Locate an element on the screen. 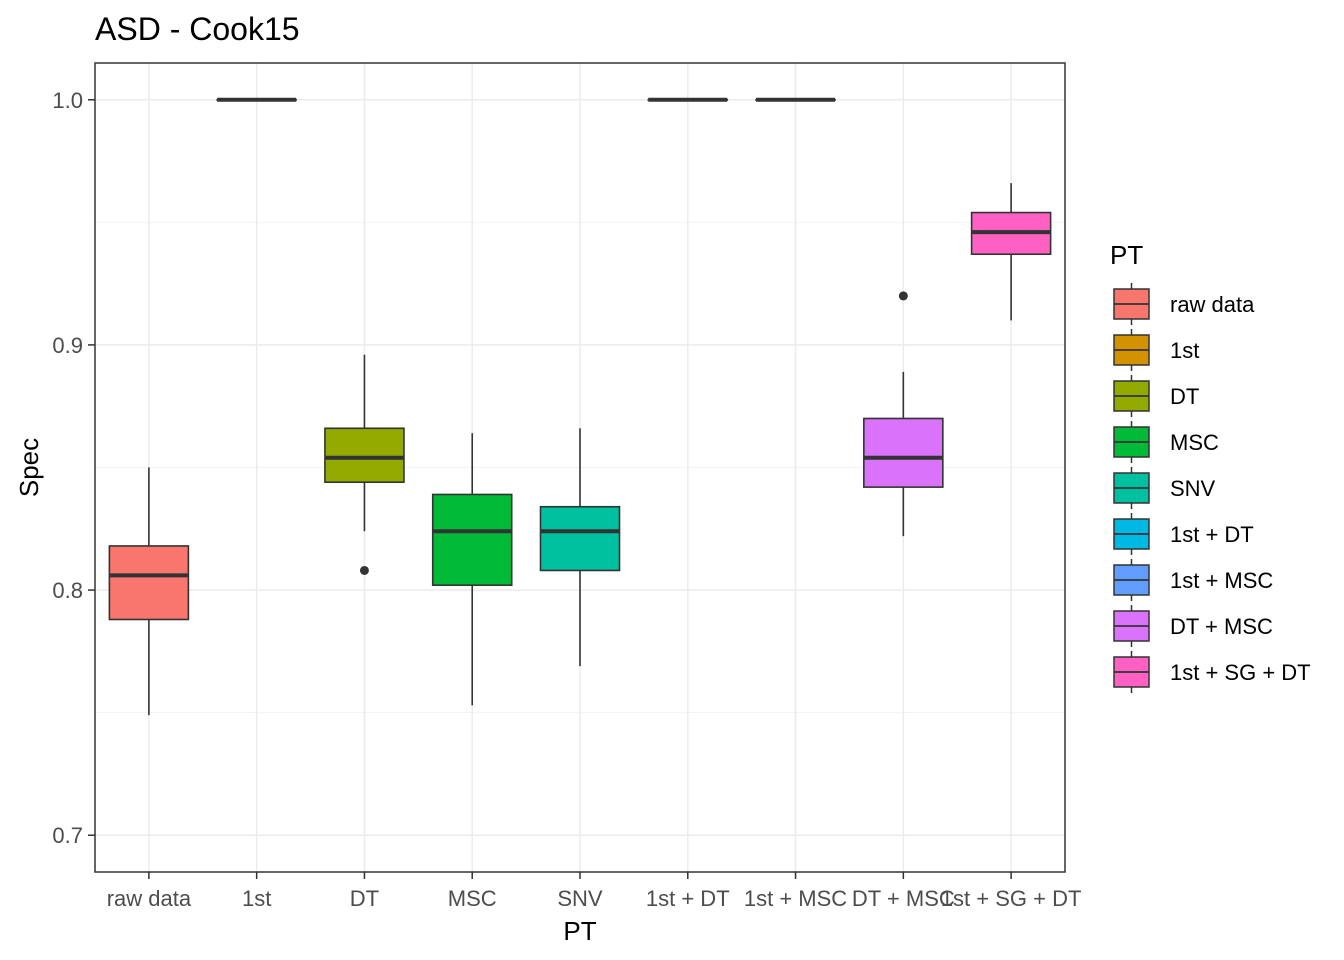 This screenshot has width=1344, height=960. legend-label: 1st + SG + DT is located at coordinates (1240, 672).